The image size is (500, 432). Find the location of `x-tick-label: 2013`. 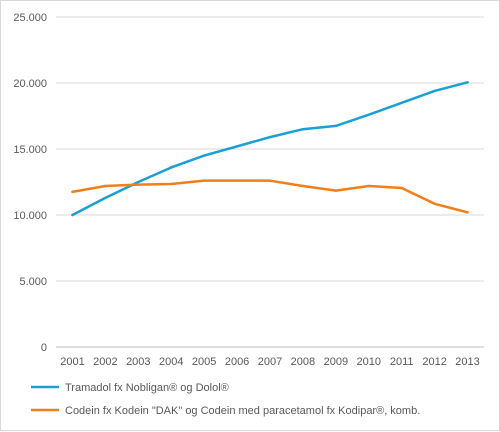

x-tick-label: 2013 is located at coordinates (467, 362).